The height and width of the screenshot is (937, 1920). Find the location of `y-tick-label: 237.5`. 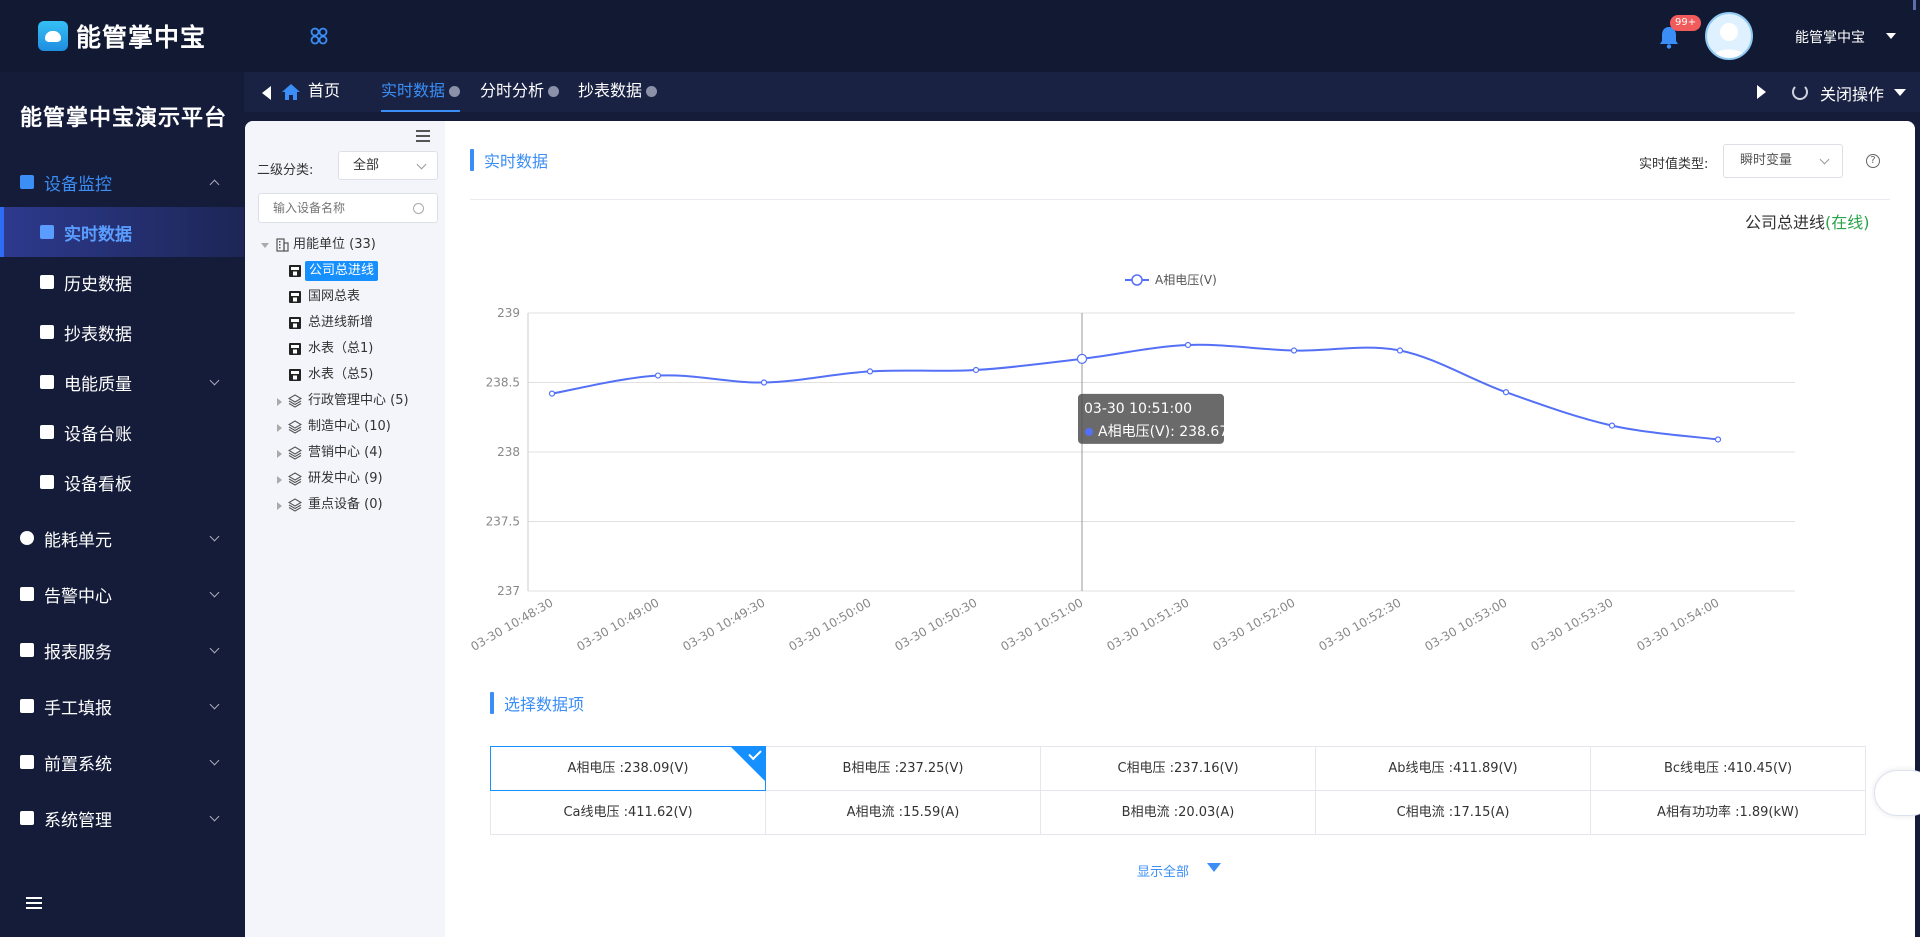

y-tick-label: 237.5 is located at coordinates (503, 522).